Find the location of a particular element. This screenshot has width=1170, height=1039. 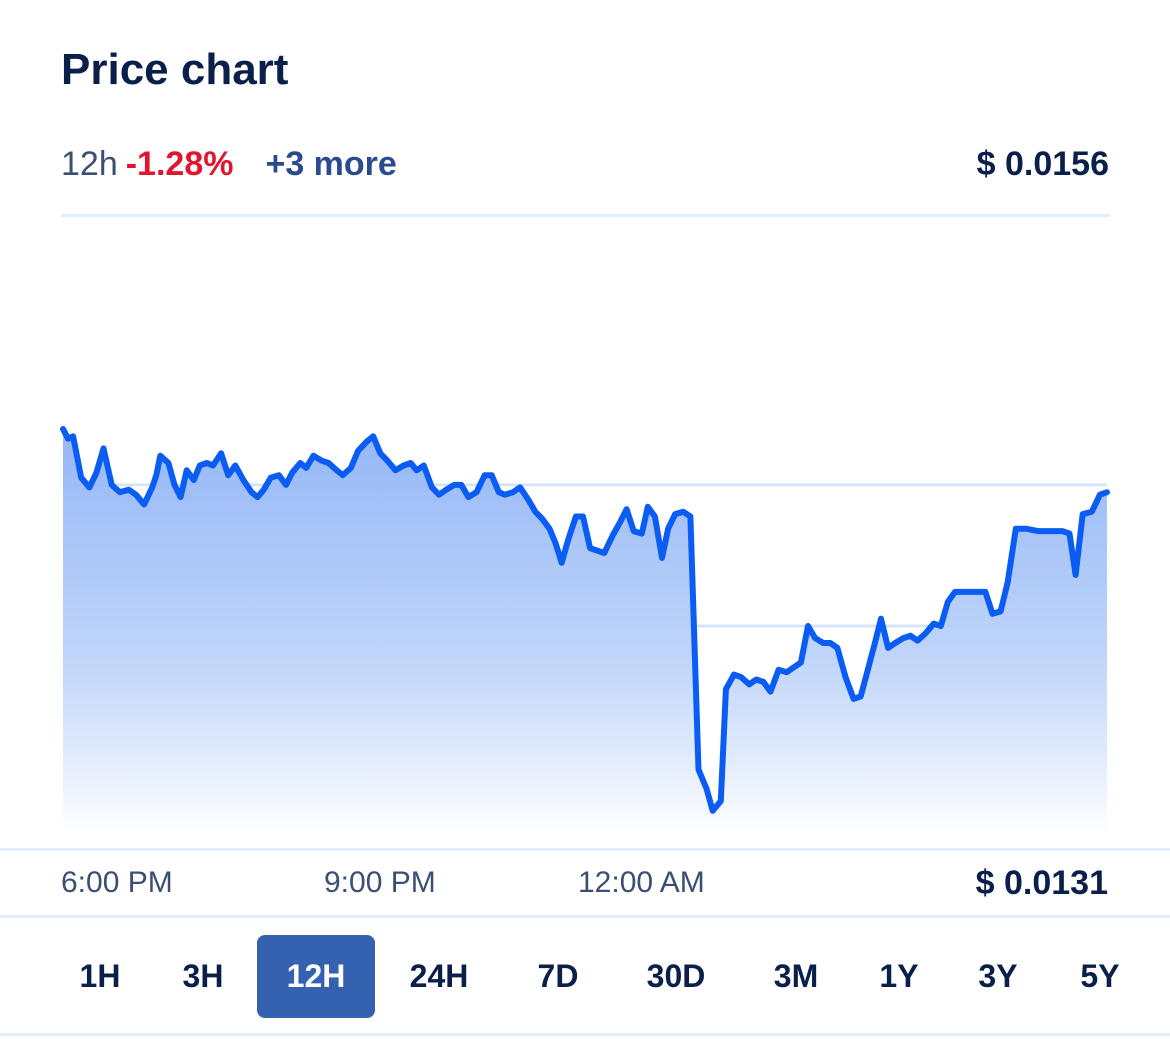

time-range-selector: 1H 3H 12H 24H 7D 30D 3M 1Y 3Y 5Y is located at coordinates (585, 976).